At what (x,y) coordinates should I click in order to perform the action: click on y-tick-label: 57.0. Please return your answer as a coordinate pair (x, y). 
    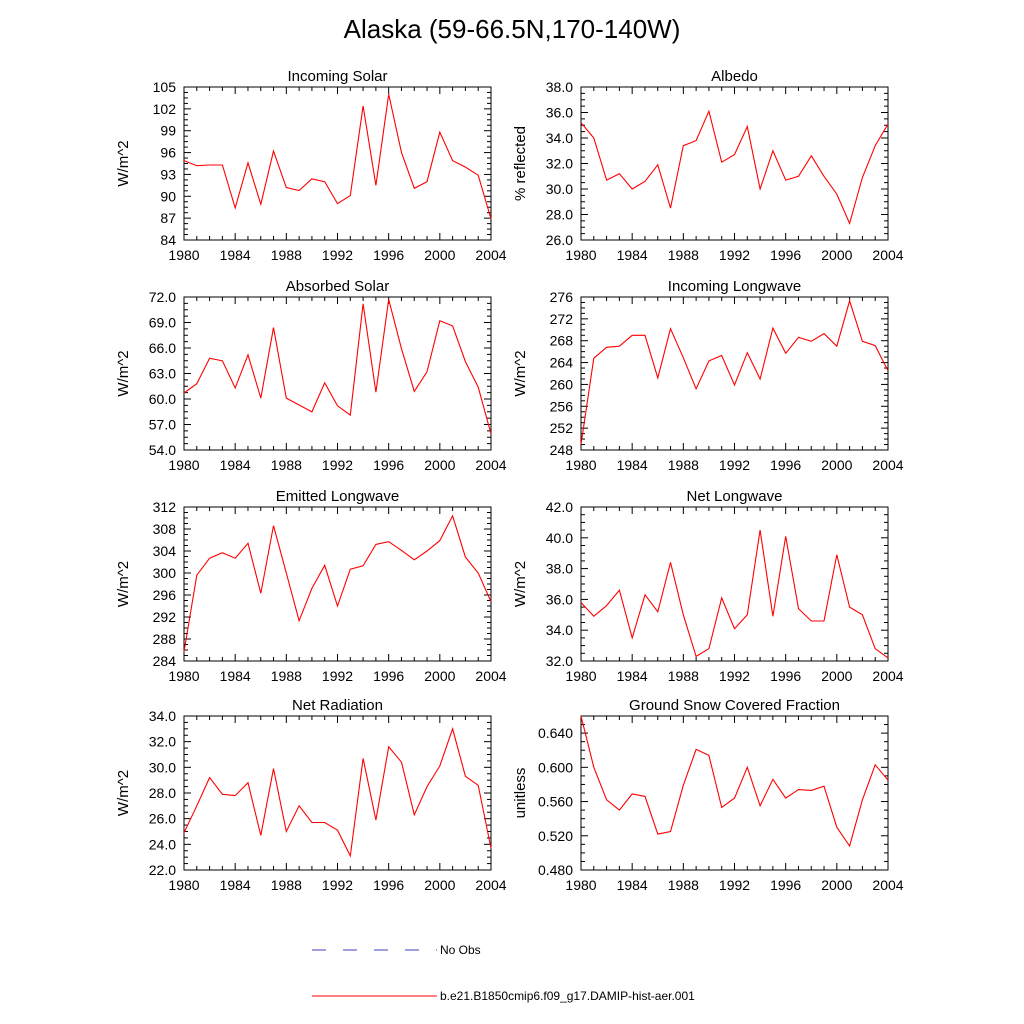
    Looking at the image, I should click on (162, 425).